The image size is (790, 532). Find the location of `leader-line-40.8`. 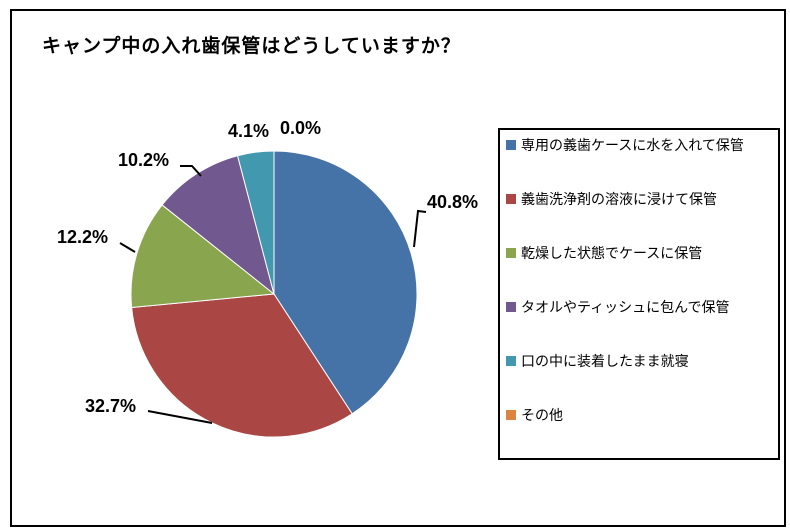

leader-line-40.8 is located at coordinates (420, 228).